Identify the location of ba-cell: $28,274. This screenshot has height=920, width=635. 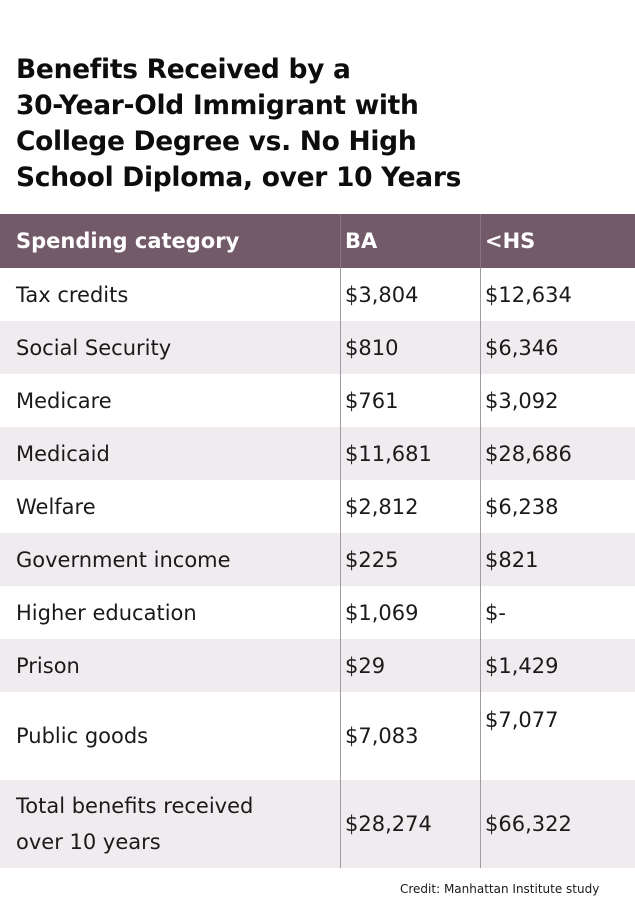
(410, 824).